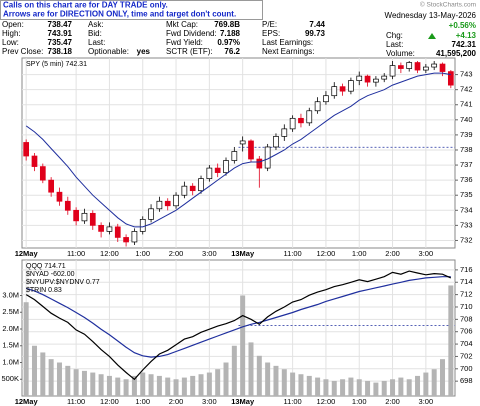 Image resolution: width=480 pixels, height=406 pixels. What do you see at coordinates (400, 53) in the screenshot?
I see `volume-label: Volume:` at bounding box center [400, 53].